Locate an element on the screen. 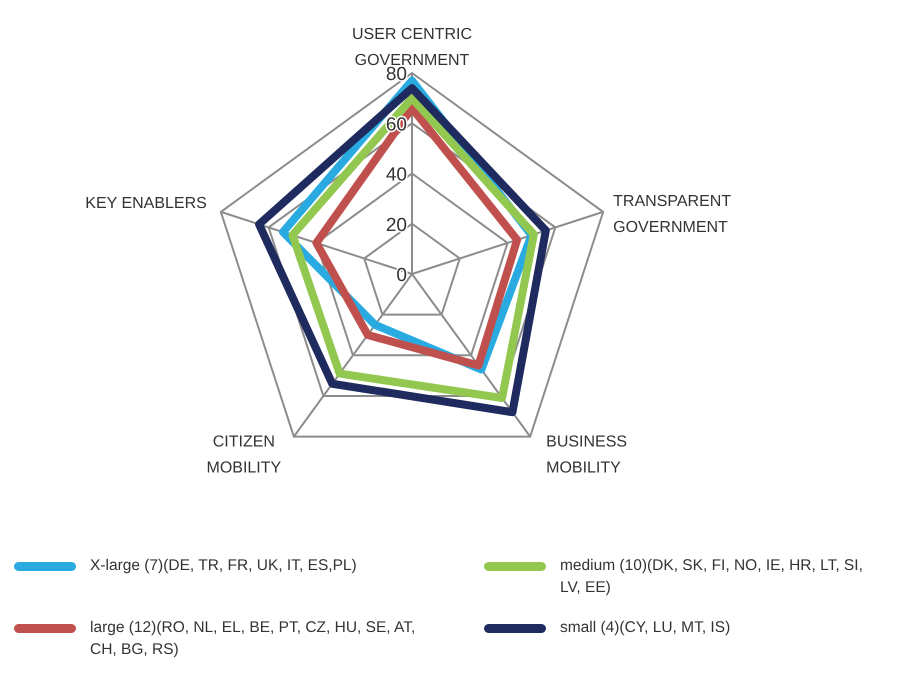 The image size is (899, 673). legend-label: medium (10)(DK, SK, FI, NO, IE, HR, LT, SI, LV, EE) is located at coordinates (712, 577).